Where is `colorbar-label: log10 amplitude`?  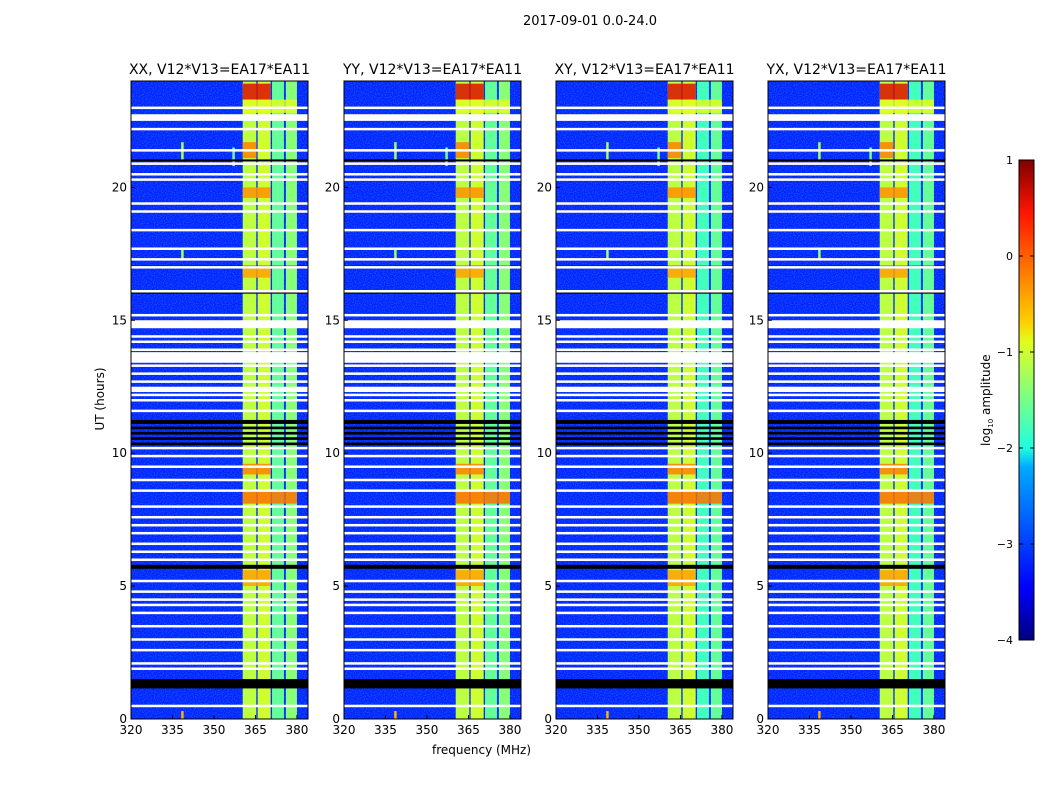
colorbar-label: log10 amplitude is located at coordinates (987, 400).